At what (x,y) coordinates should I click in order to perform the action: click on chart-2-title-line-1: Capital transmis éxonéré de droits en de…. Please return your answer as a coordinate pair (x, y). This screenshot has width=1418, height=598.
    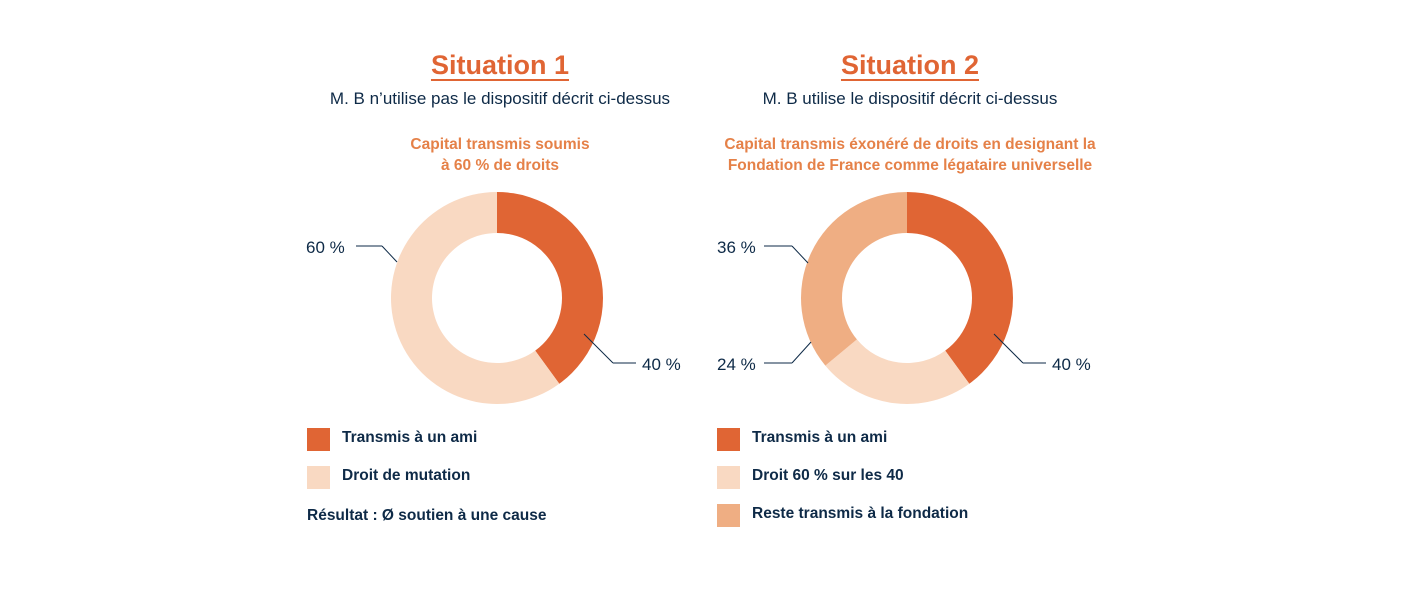
    Looking at the image, I should click on (910, 144).